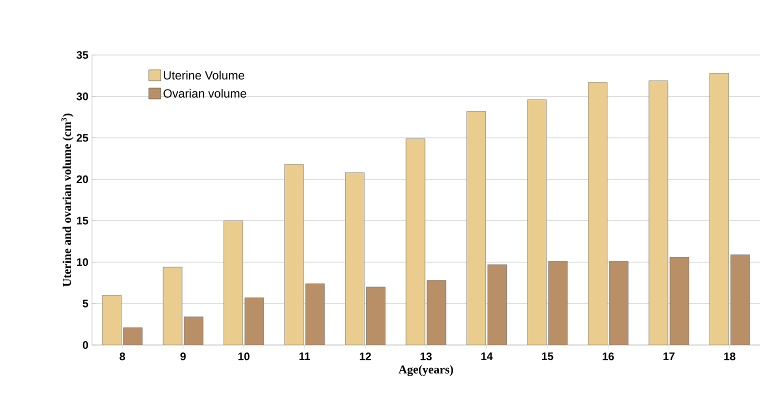 This screenshot has width=762, height=400. What do you see at coordinates (426, 370) in the screenshot?
I see `x-axis-title: Age(years)` at bounding box center [426, 370].